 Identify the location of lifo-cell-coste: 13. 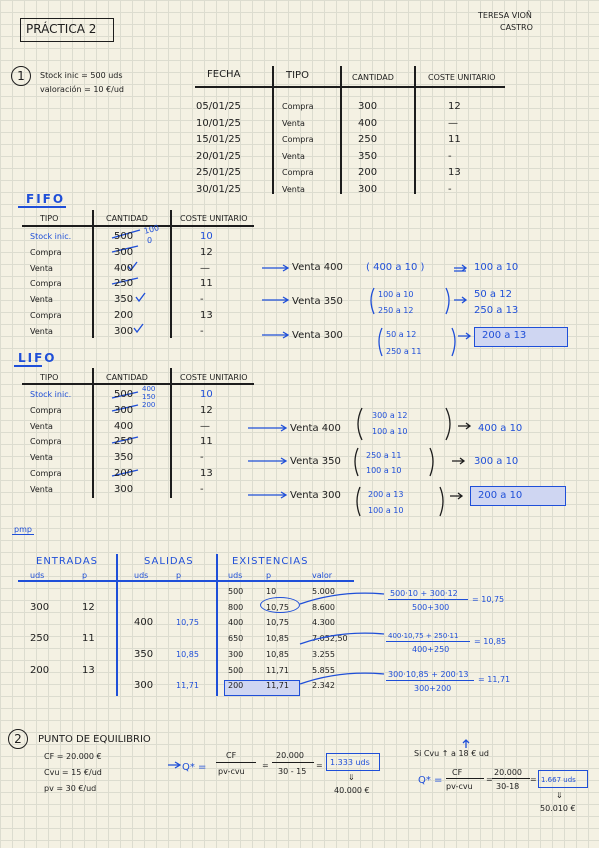
(206, 473).